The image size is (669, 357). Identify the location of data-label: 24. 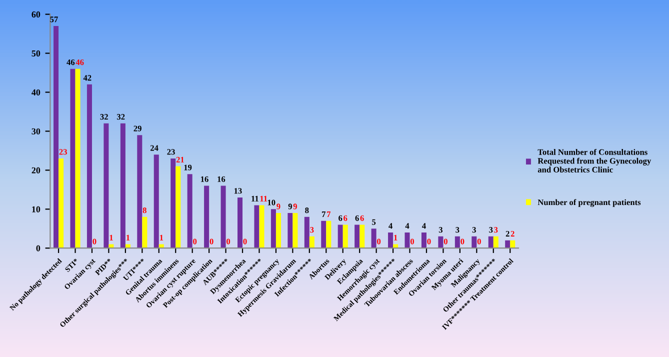
(154, 148).